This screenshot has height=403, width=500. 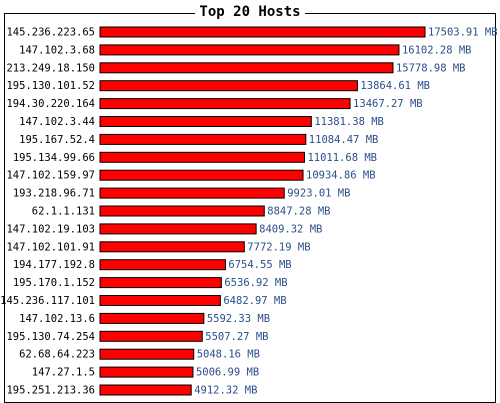 I want to click on value-label: 16102.28 MB, so click(x=437, y=50).